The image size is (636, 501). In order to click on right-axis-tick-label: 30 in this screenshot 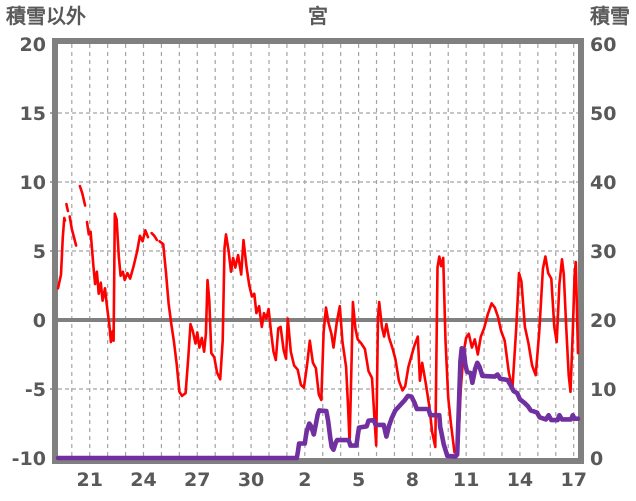, I will do `click(603, 252)`.